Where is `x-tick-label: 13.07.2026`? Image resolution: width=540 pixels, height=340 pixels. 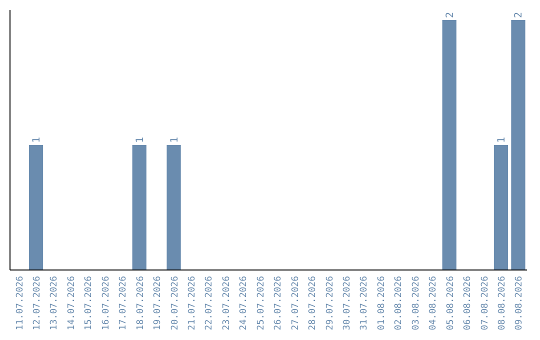 x-tick-label: 13.07.2026 is located at coordinates (55, 303).